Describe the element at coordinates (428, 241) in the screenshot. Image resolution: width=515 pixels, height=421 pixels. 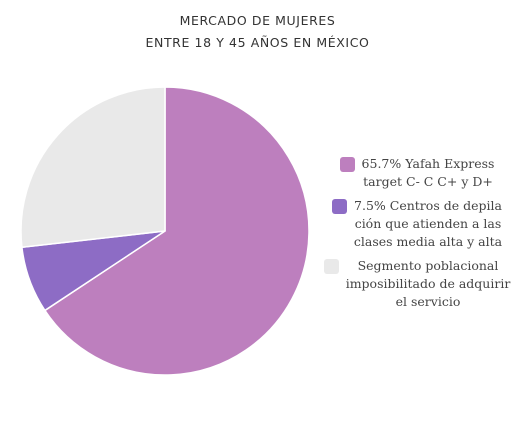
I see `legend-label-line: clases media alta y alta` at that location.